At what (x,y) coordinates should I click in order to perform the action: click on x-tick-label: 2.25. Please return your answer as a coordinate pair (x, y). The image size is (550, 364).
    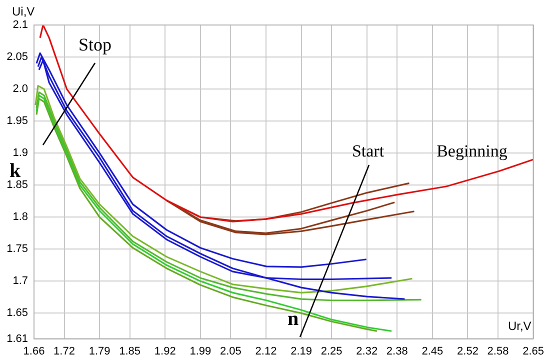
    Looking at the image, I should click on (331, 351).